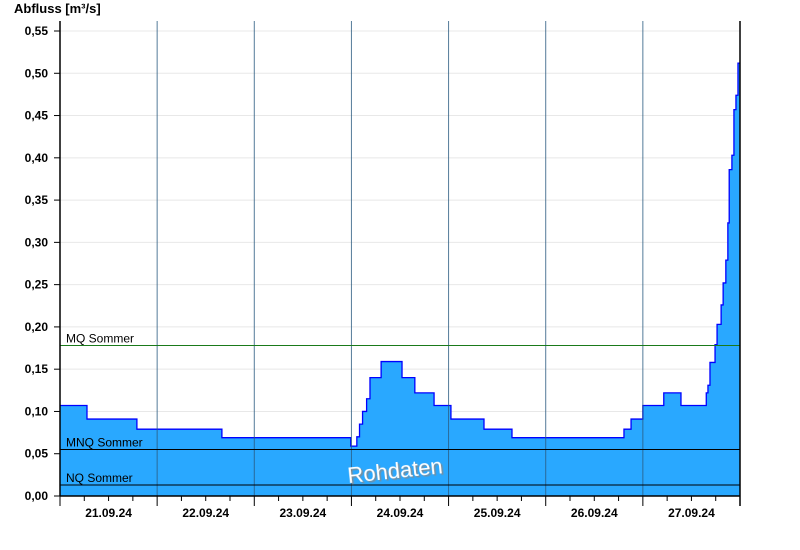 The image size is (800, 550). What do you see at coordinates (37, 327) in the screenshot?
I see `y-tick-label: 0,20` at bounding box center [37, 327].